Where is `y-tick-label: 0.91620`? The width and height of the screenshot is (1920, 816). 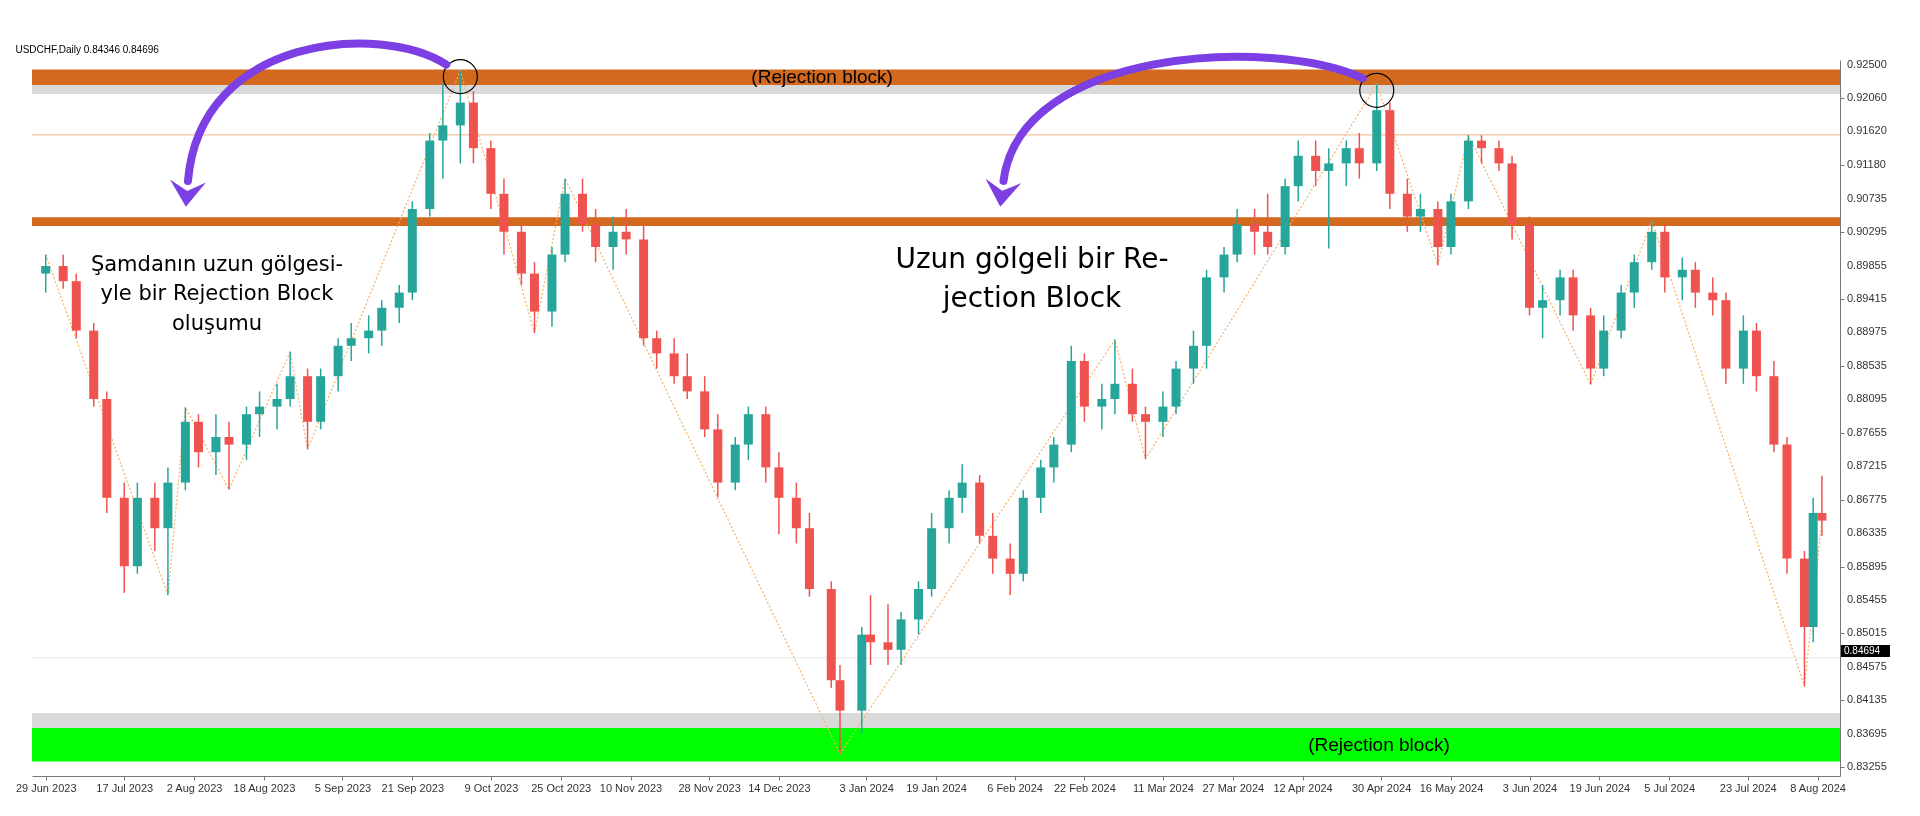
y-tick-label: 0.91620 is located at coordinates (1867, 130).